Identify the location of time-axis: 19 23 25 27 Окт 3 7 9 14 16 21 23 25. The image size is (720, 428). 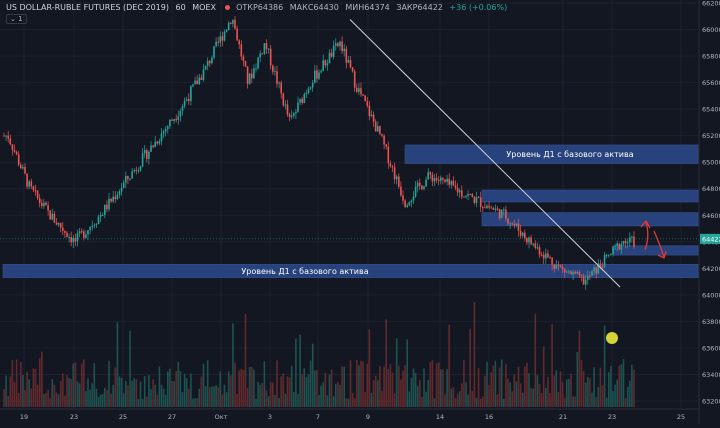
(350, 414).